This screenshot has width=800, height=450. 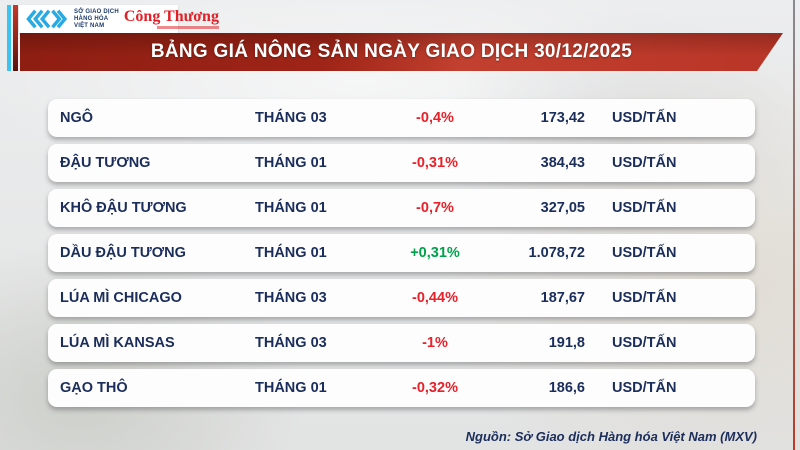 I want to click on mxv-text-line1: SỞ GIAO DỊCH, so click(x=96, y=11).